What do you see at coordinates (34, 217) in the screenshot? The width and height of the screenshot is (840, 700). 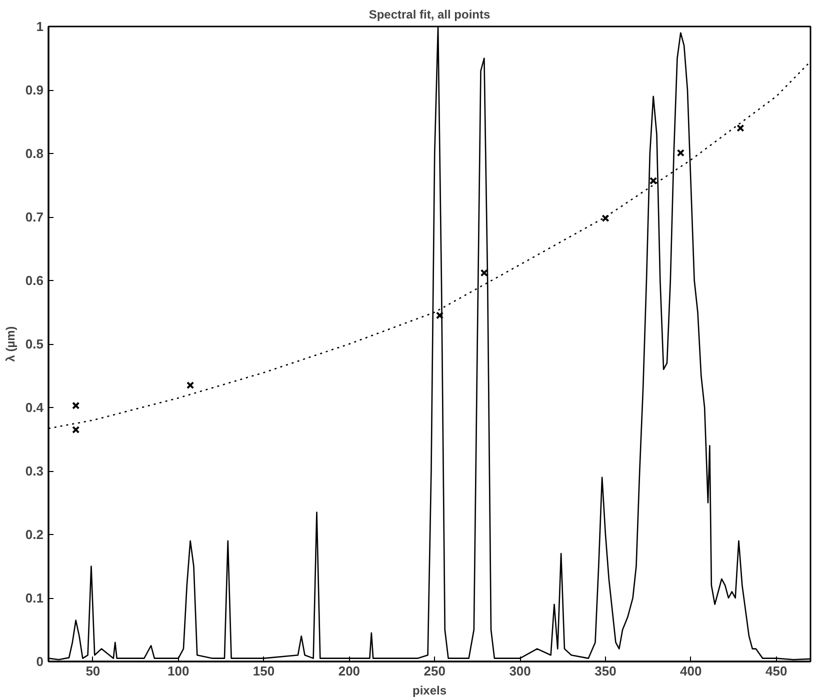 I see `y-tick-label: 0.7` at bounding box center [34, 217].